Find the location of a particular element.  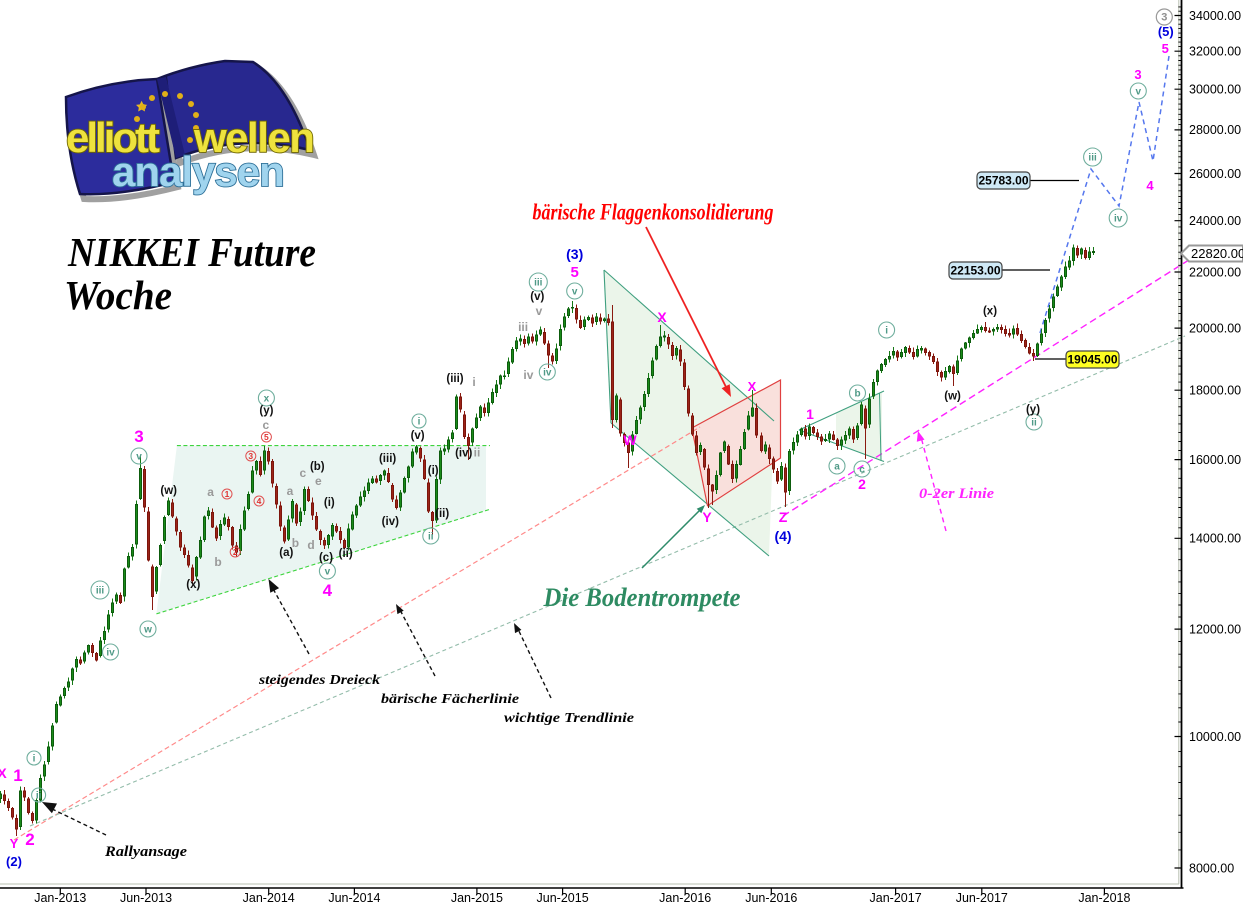

svg-text: wichtige Trendlinie is located at coordinates (569, 718).